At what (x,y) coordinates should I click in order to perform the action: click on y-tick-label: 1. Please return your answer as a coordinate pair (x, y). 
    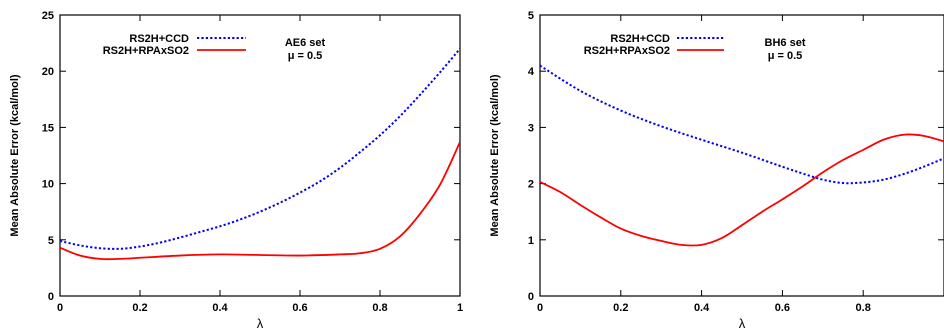
    Looking at the image, I should click on (531, 241).